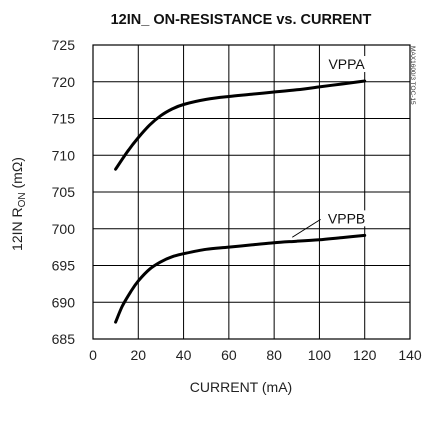 The width and height of the screenshot is (427, 425). I want to click on y-tick-label: 715, so click(64, 119).